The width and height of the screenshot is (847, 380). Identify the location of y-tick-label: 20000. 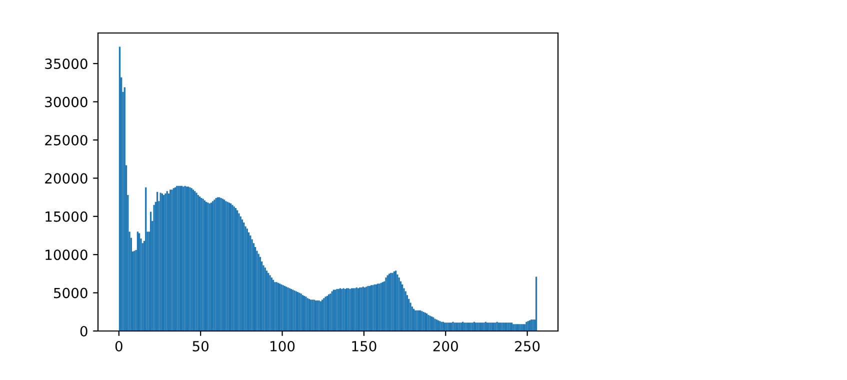
(66, 178).